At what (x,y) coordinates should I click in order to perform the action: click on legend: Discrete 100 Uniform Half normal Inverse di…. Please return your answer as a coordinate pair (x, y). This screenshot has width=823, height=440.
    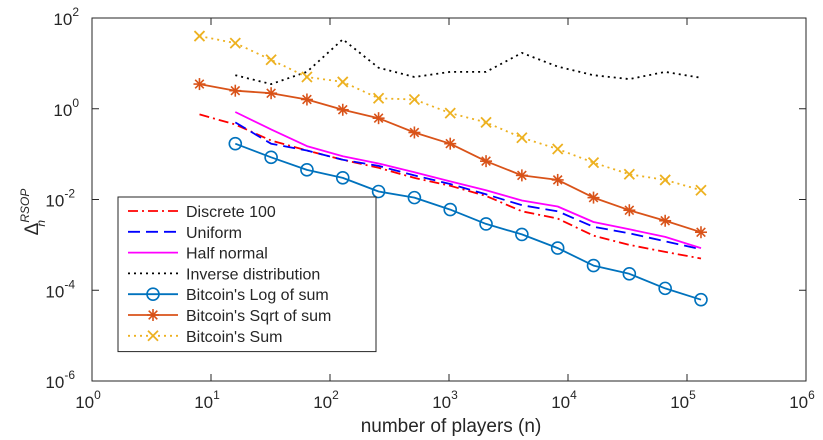
    Looking at the image, I should click on (247, 274).